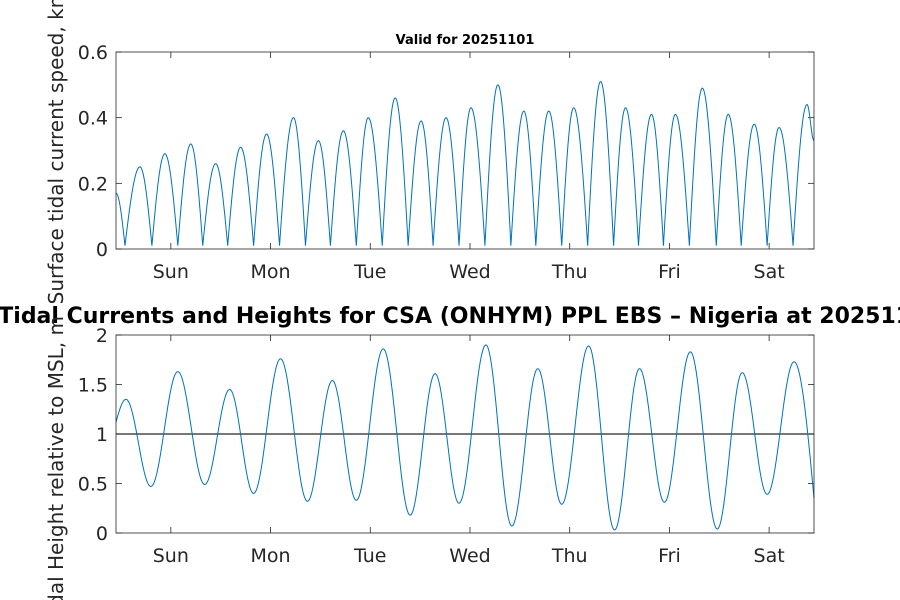  What do you see at coordinates (469, 272) in the screenshot?
I see `speed-x-tick-label: Wed` at bounding box center [469, 272].